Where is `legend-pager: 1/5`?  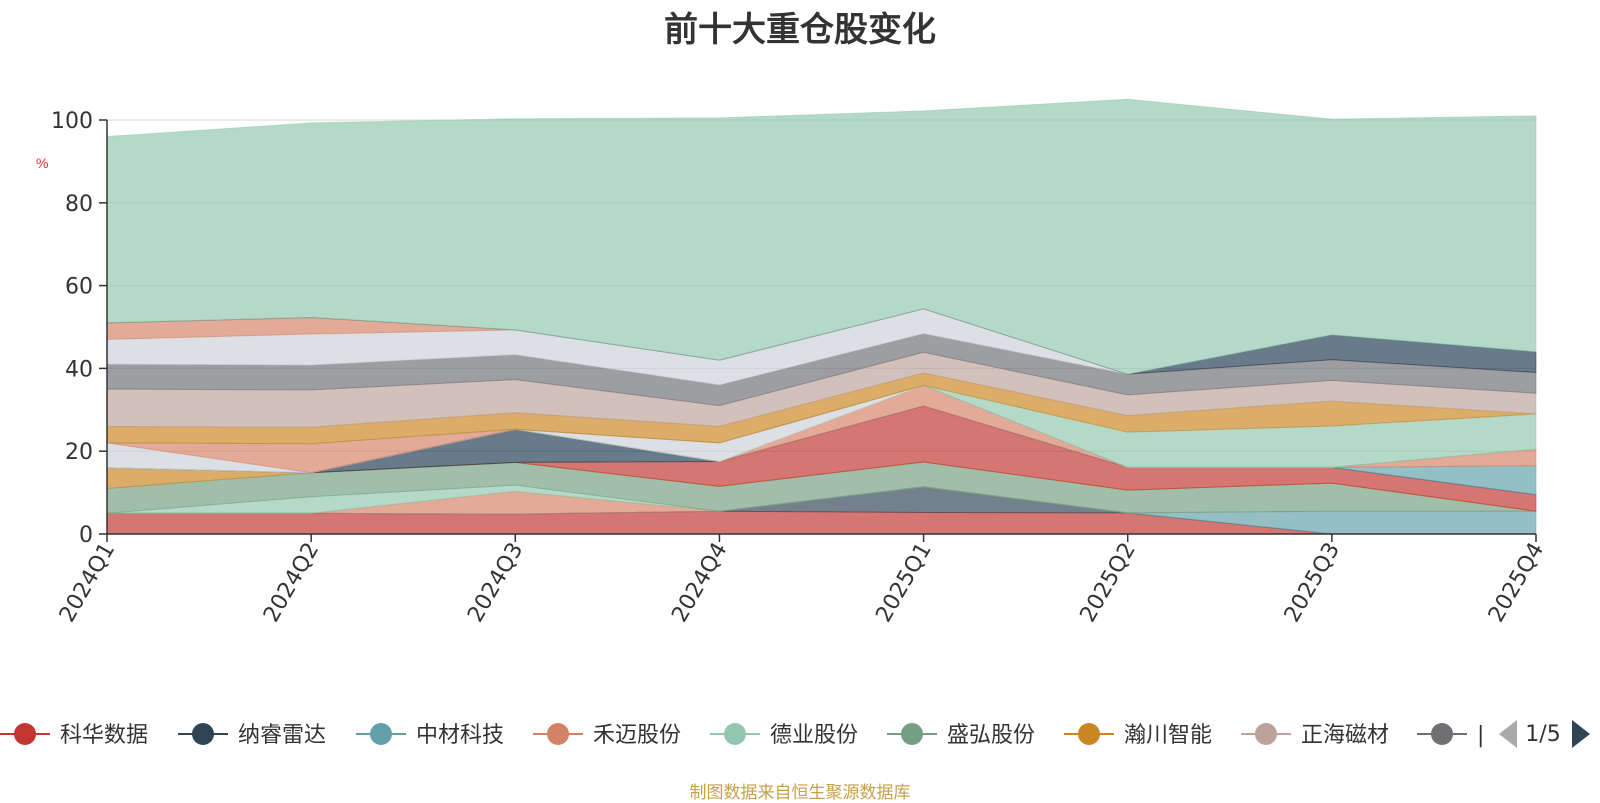
legend-pager: 1/5 is located at coordinates (1544, 734).